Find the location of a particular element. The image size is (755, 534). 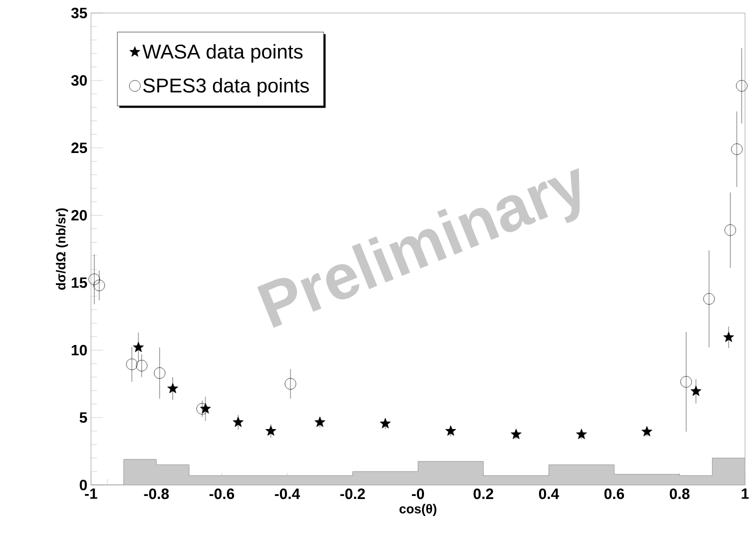

y-tick-label: 25 is located at coordinates (79, 148).